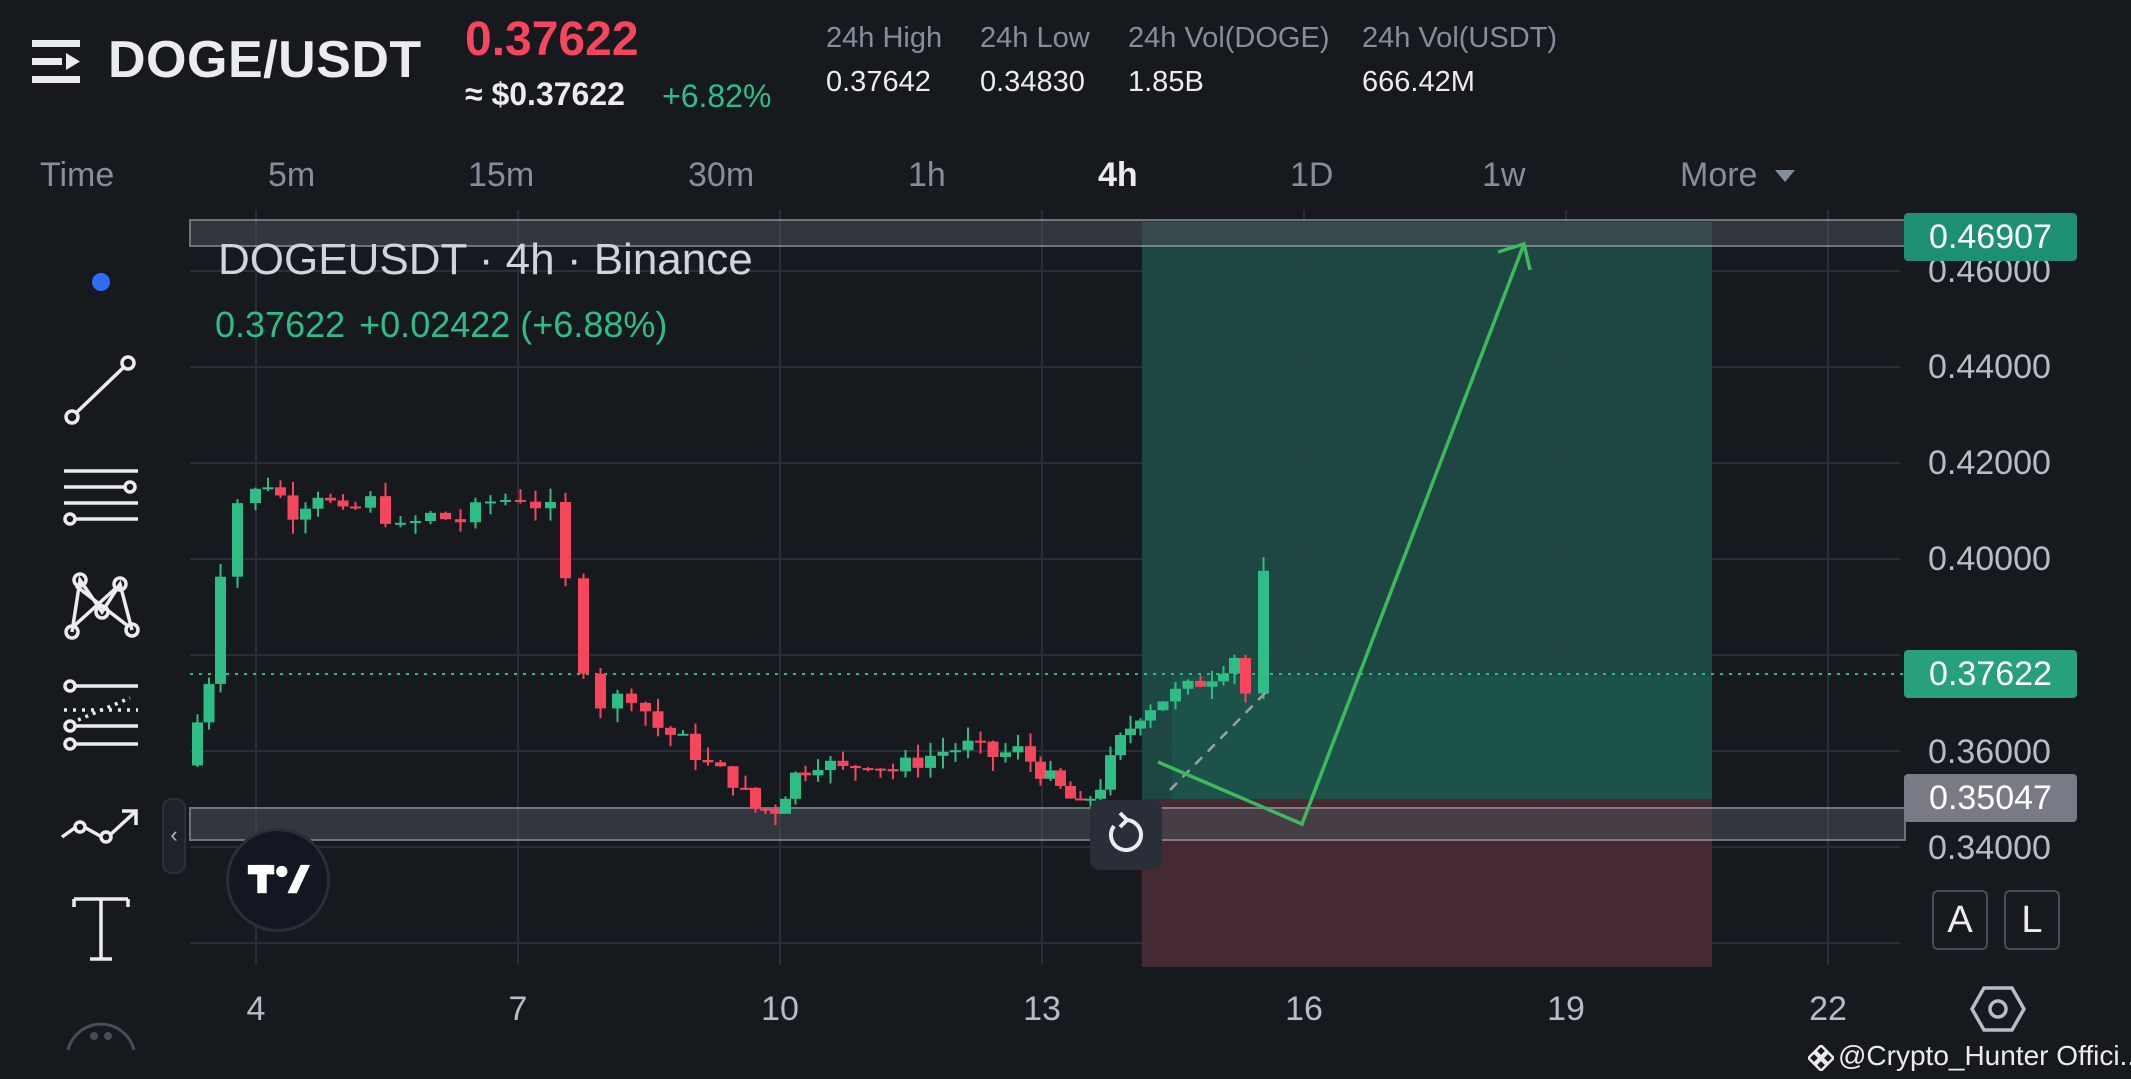  I want to click on more-tools-icon, so click(101, 1020).